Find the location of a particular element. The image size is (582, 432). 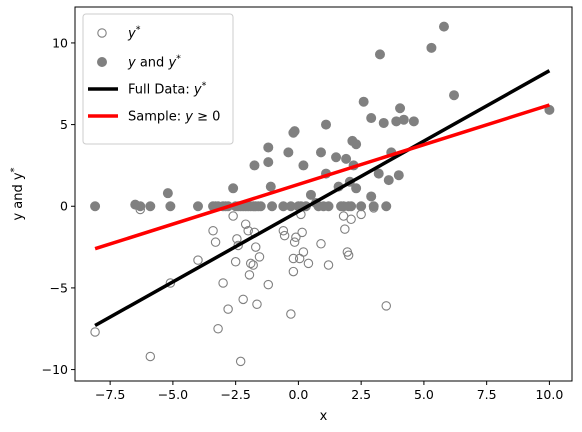

legend: y* y and y* Full Data: y* Sample: y ≥ 0 is located at coordinates (158, 79).